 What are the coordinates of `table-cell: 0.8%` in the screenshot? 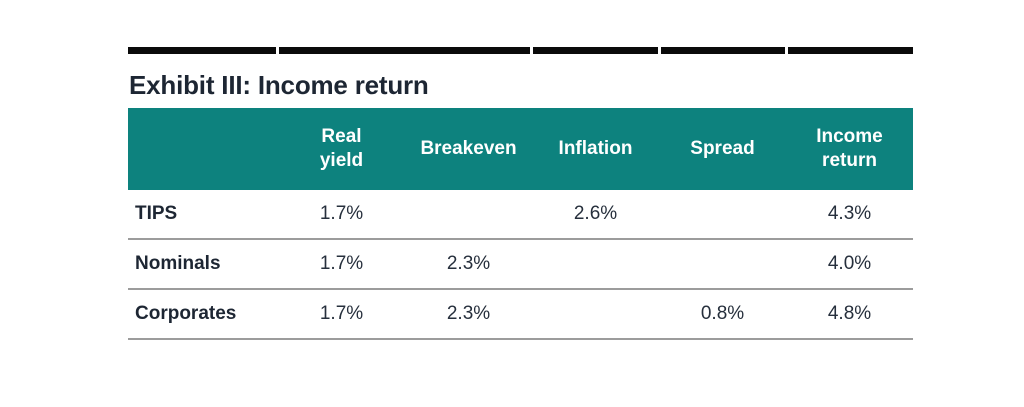 It's located at (722, 313).